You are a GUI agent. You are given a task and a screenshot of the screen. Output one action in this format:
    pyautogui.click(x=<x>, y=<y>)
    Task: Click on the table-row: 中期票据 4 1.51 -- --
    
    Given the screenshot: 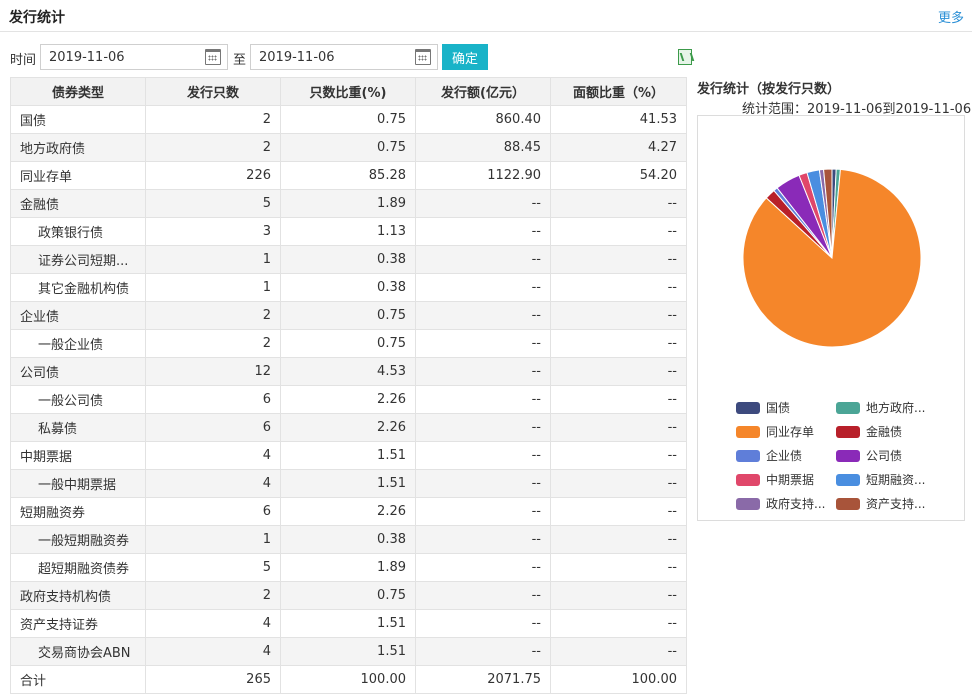 What is the action you would take?
    pyautogui.click(x=348, y=455)
    